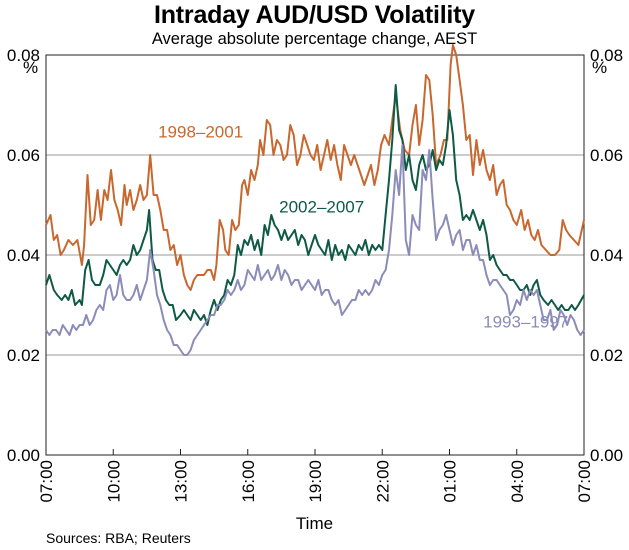 The image size is (629, 550). What do you see at coordinates (517, 481) in the screenshot?
I see `x-tick-label: 04:00` at bounding box center [517, 481].